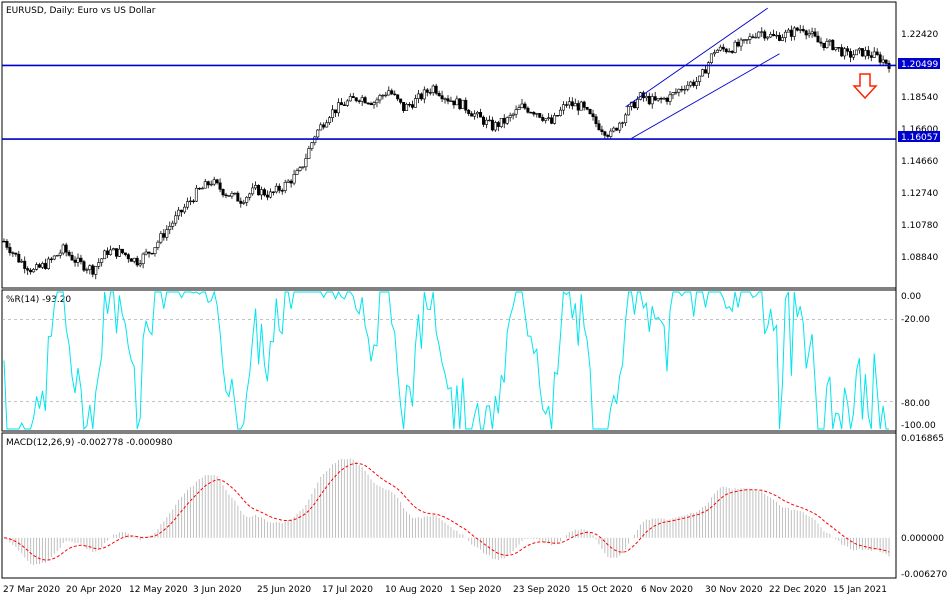  I want to click on price-tick: 1.14660, so click(919, 162).